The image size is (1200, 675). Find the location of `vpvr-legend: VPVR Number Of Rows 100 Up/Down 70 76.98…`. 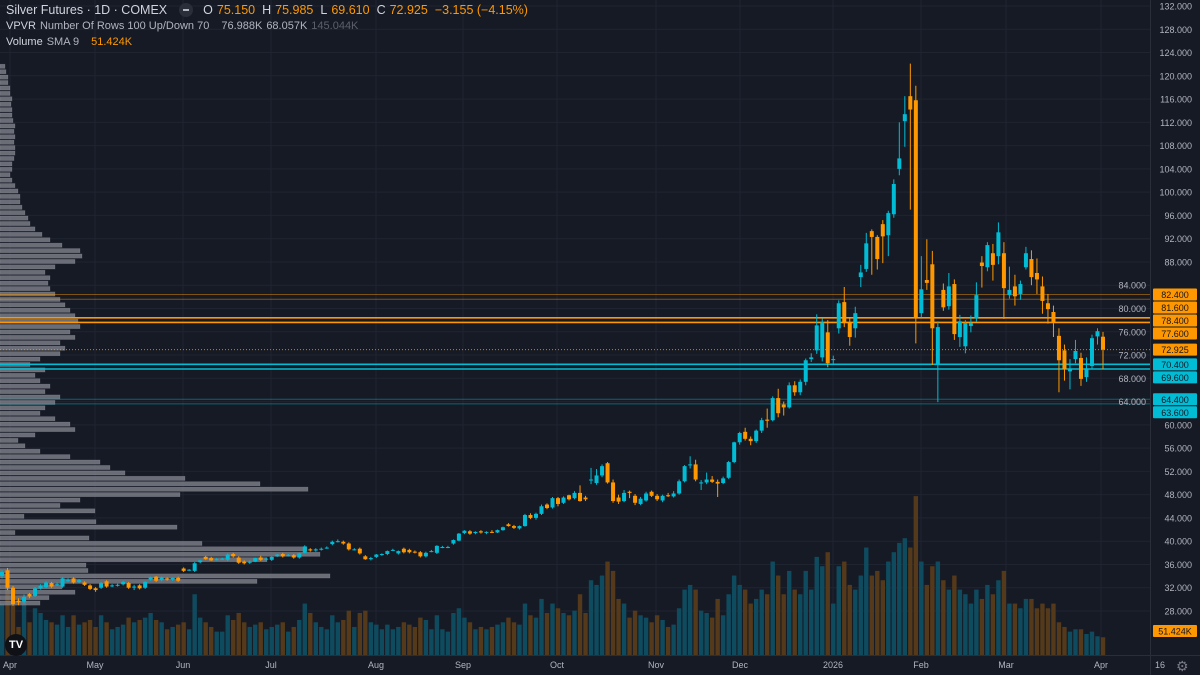

vpvr-legend: VPVR Number Of Rows 100 Up/Down 70 76.98… is located at coordinates (182, 26).